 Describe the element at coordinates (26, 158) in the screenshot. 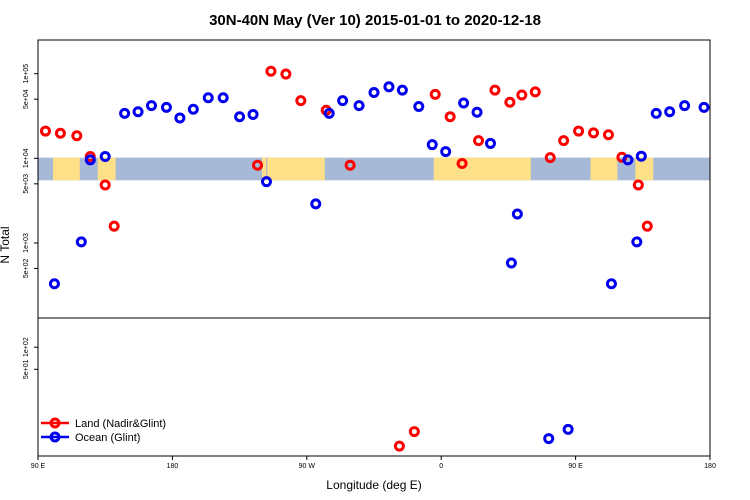

I see `y-tick-label: 1e+04` at that location.